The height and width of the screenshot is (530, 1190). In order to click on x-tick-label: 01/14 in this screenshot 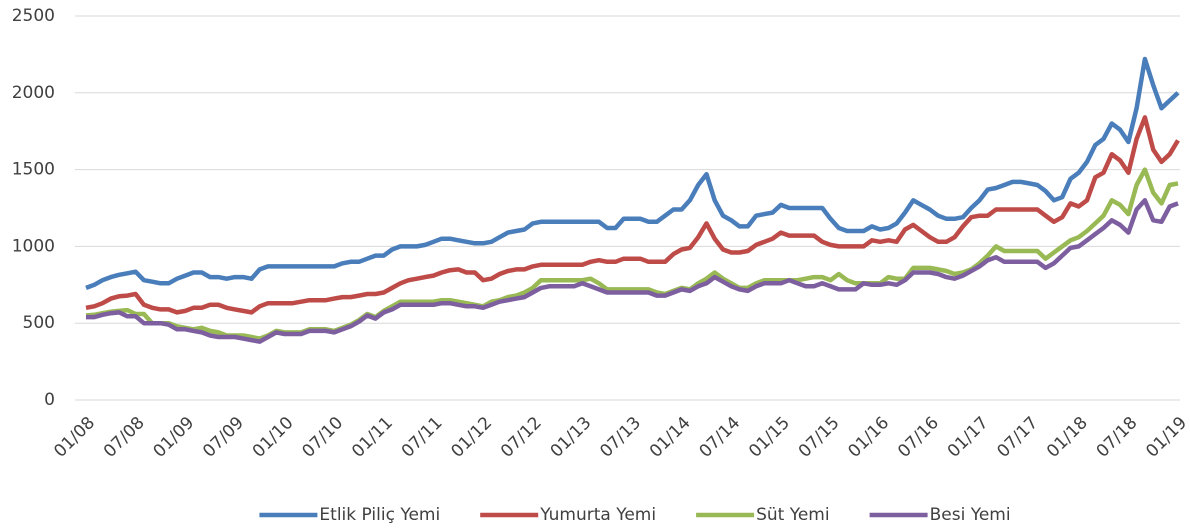, I will do `click(670, 437)`.